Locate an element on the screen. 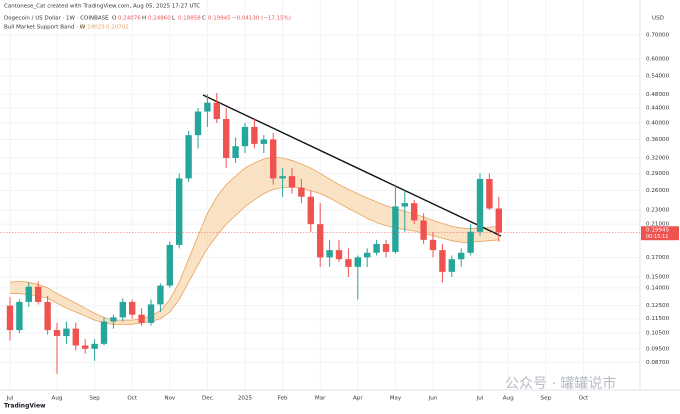  symbol: Dogecoin / US Dollar · 1W · COINBASE is located at coordinates (56, 19).